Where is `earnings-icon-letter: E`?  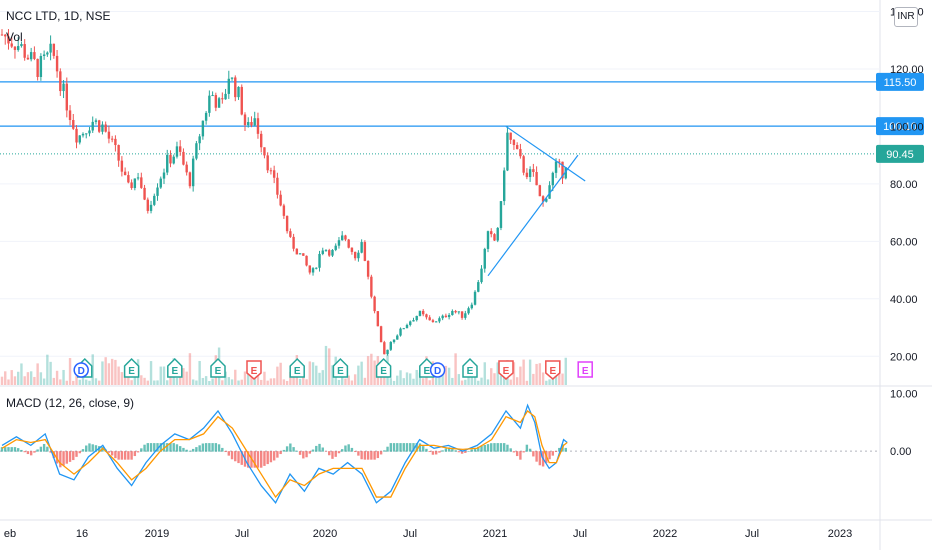 earnings-icon-letter: E is located at coordinates (426, 371).